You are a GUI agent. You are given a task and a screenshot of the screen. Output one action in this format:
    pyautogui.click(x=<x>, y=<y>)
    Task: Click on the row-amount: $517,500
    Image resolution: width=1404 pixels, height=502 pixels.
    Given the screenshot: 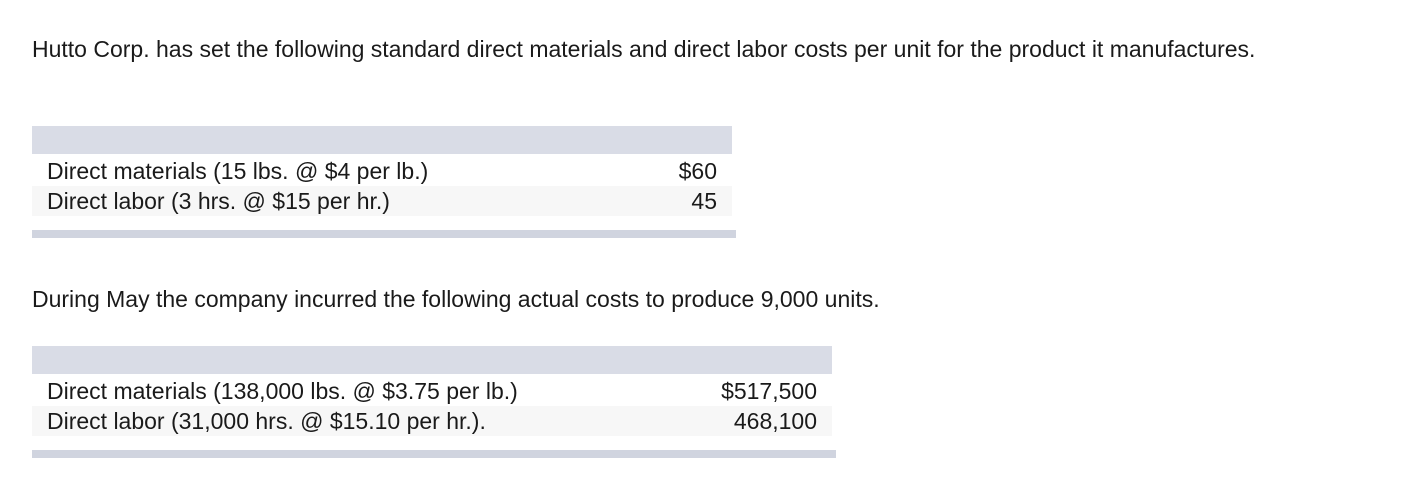 What is the action you would take?
    pyautogui.click(x=769, y=390)
    